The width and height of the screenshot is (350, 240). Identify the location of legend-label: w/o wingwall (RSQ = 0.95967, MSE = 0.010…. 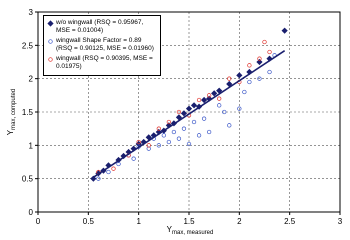
(100, 26).